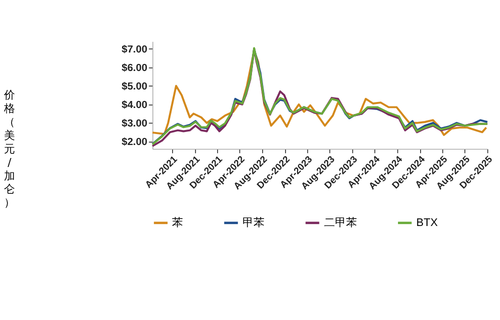 Image resolution: width=500 pixels, height=320 pixels. I want to click on y-tick-label: $5.00, so click(135, 86).